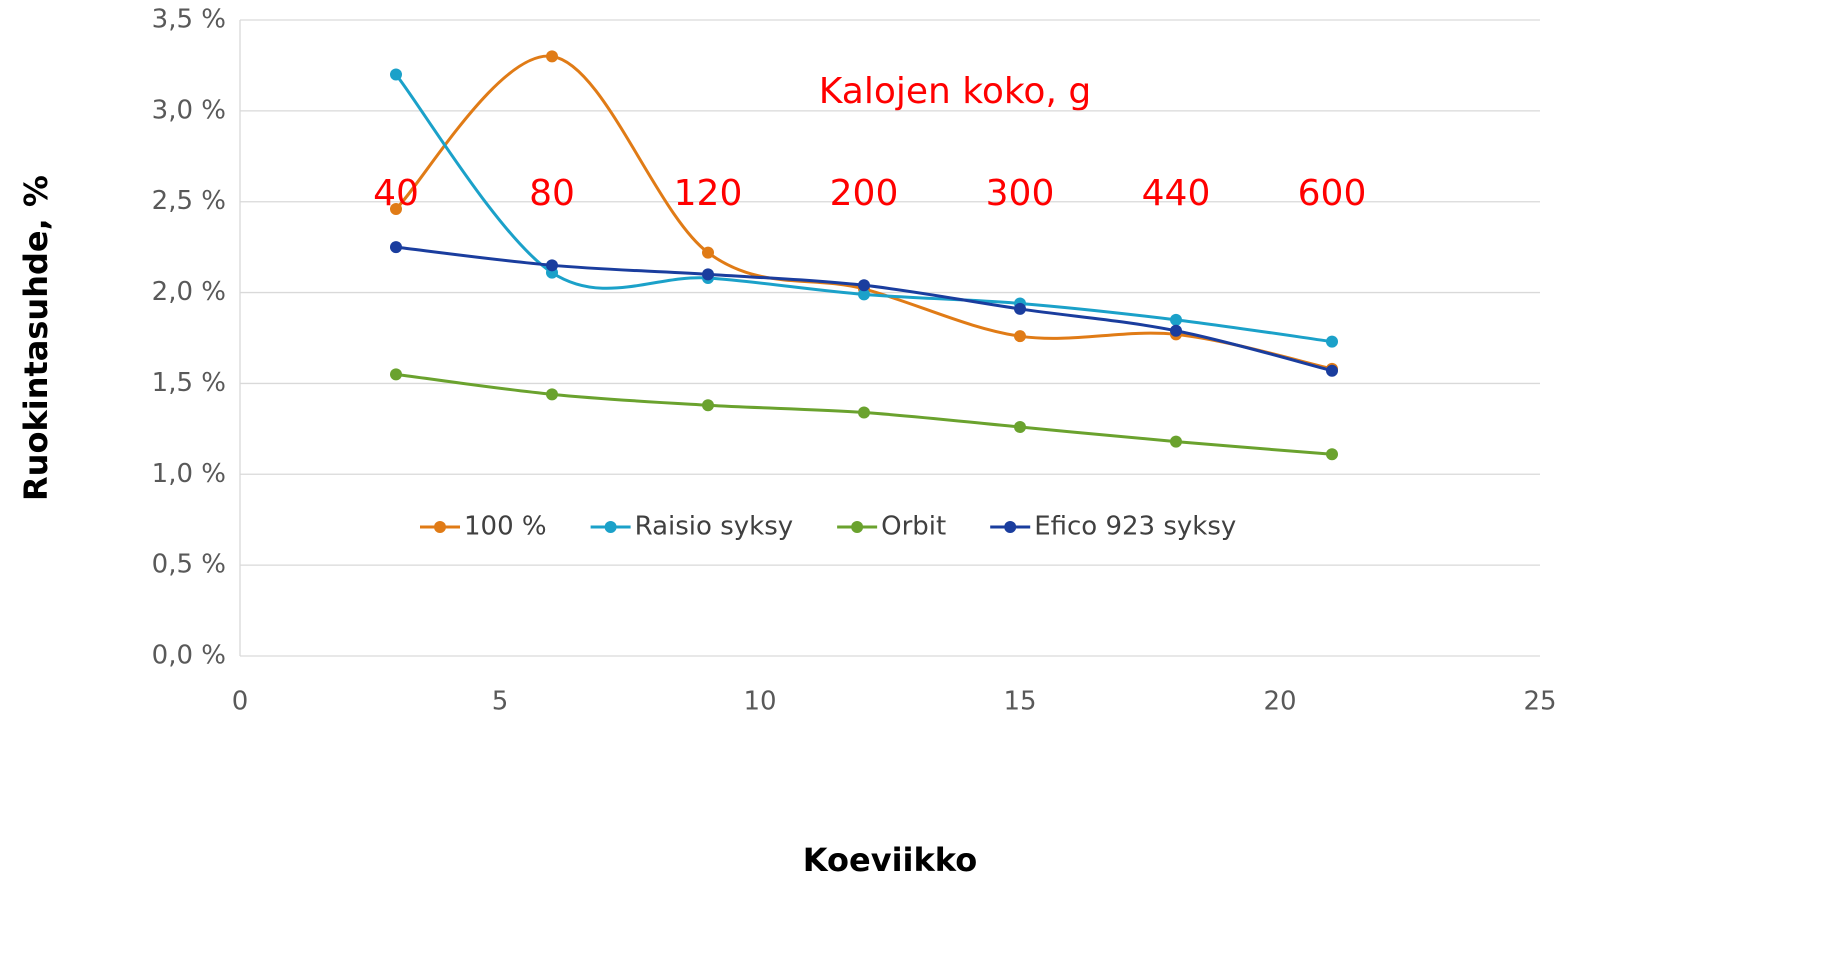  I want to click on y-tick-label: 3,0 %, so click(189, 110).